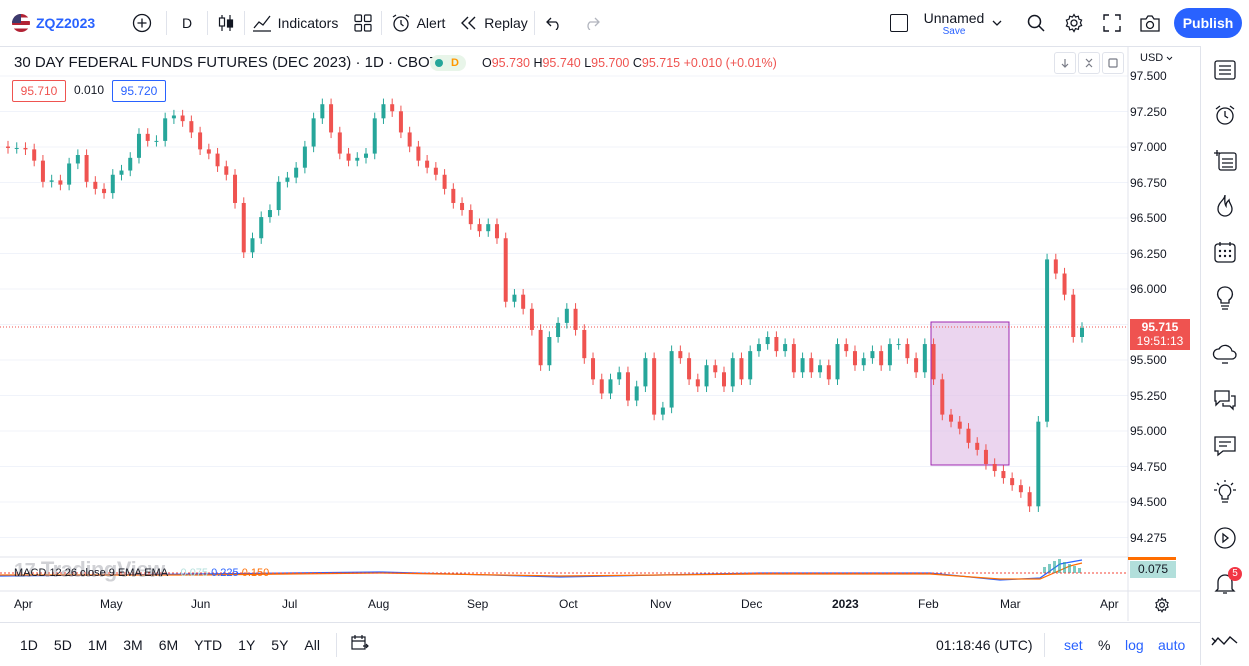 Image resolution: width=1249 pixels, height=666 pixels. I want to click on ask-value: 95.720, so click(139, 91).